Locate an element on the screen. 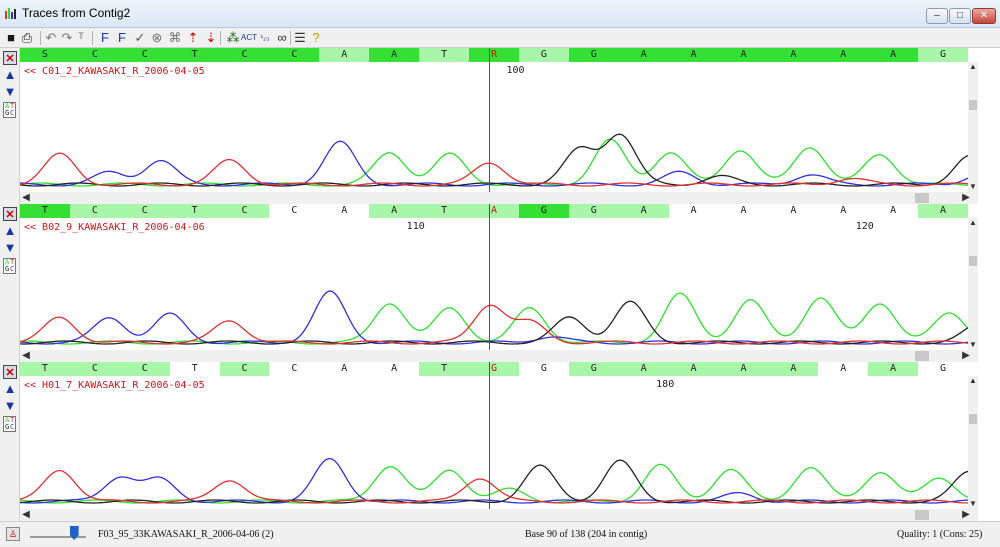 The image size is (1000, 547). save-icon: ■ is located at coordinates (11, 37).